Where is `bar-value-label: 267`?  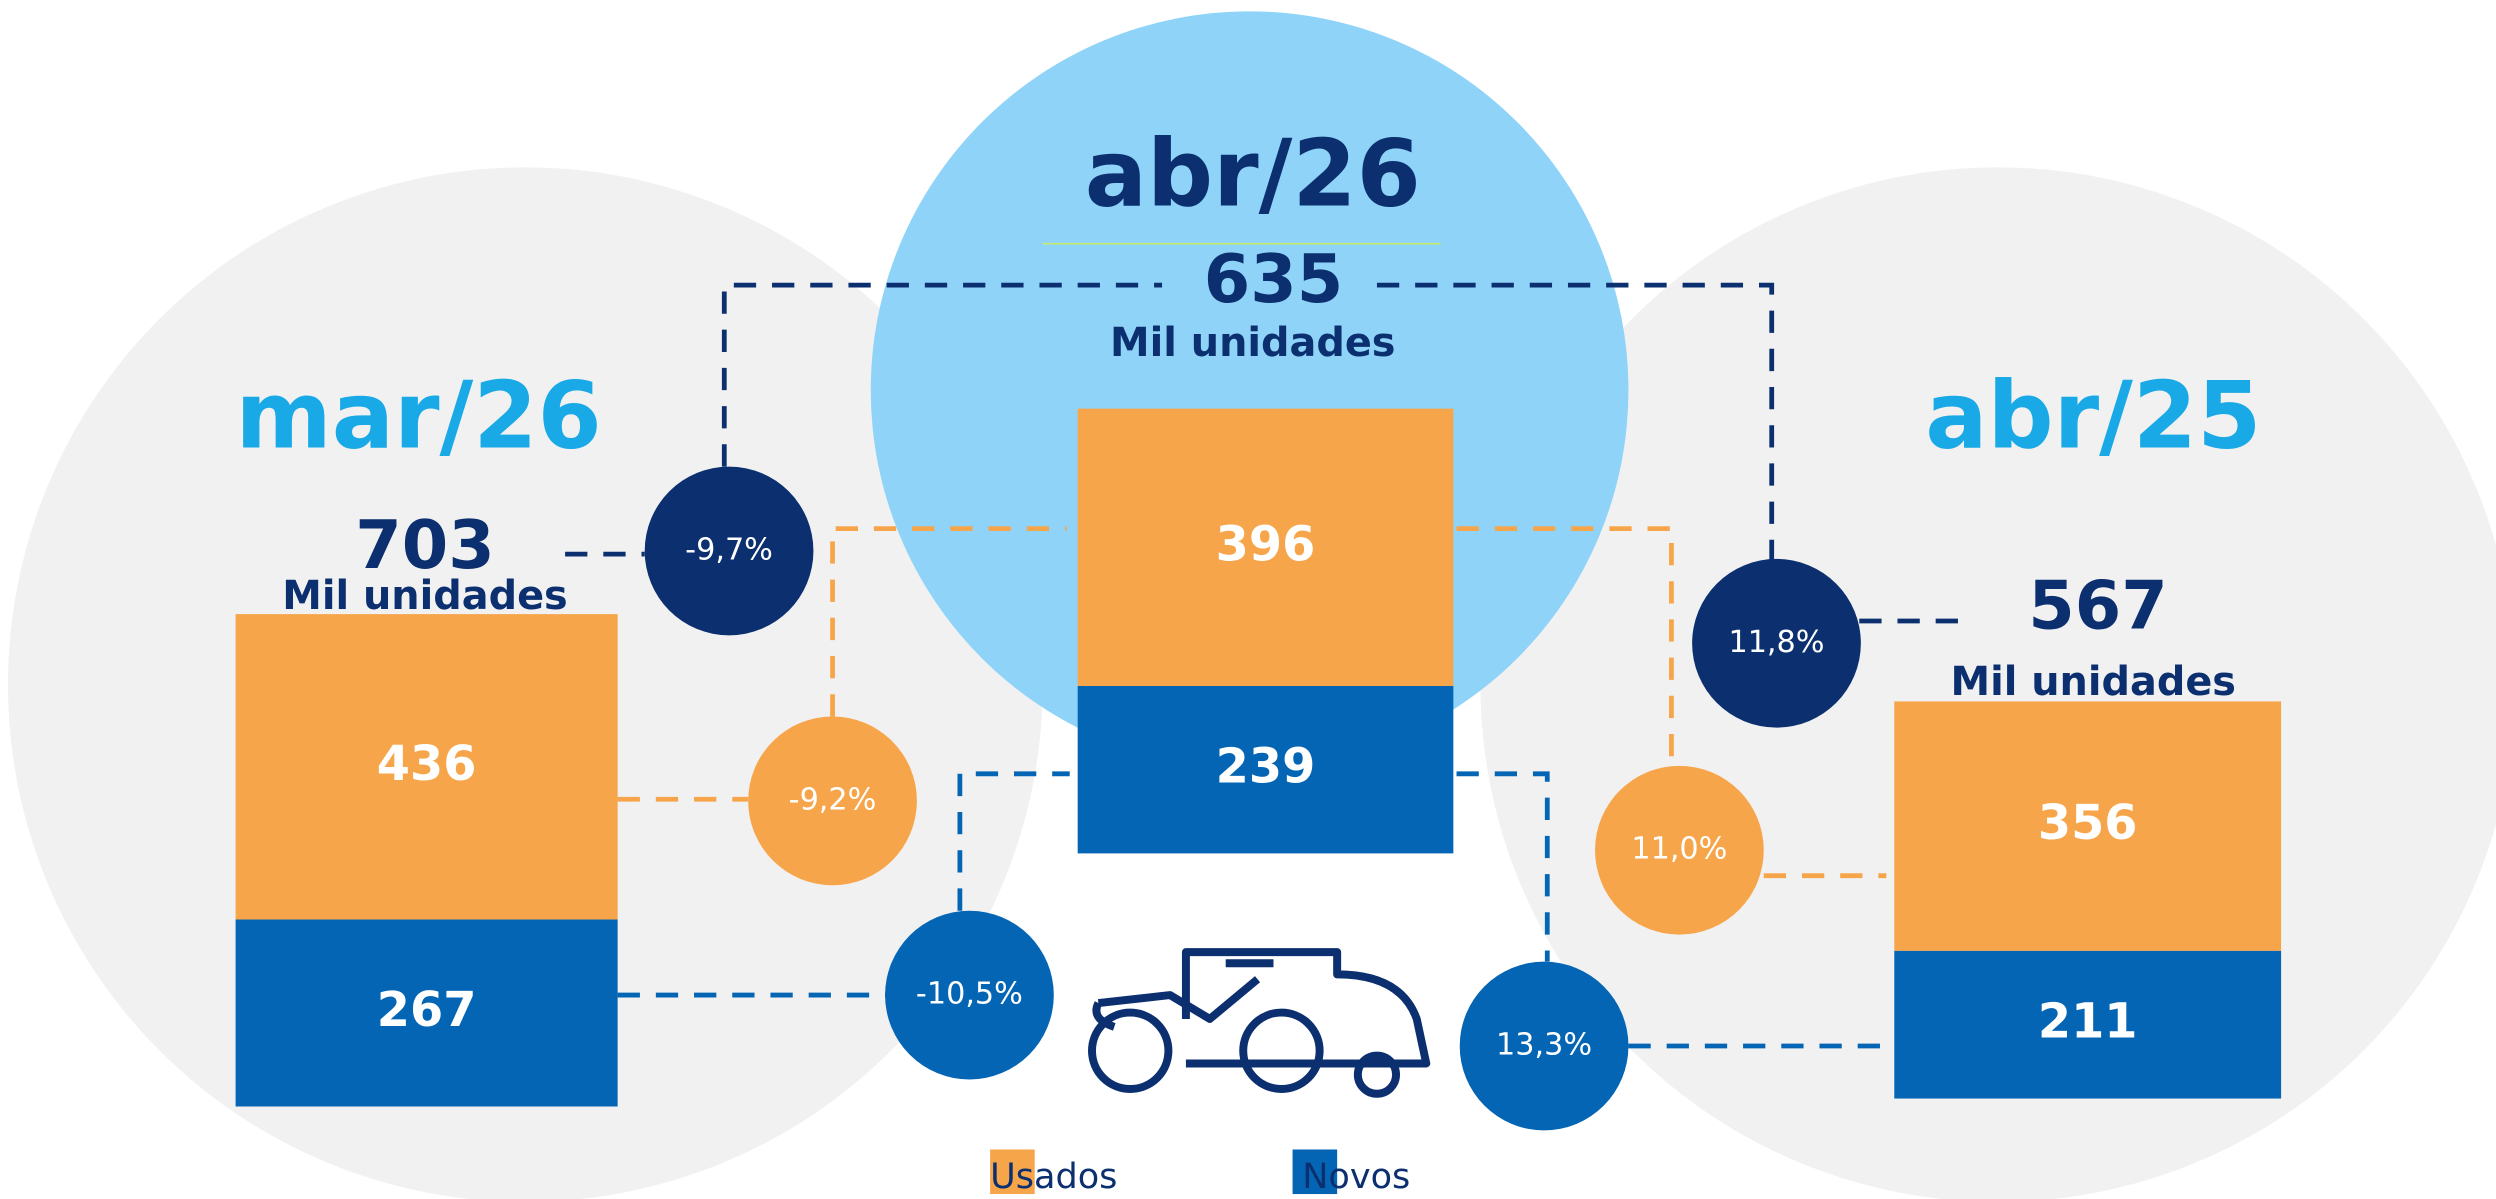
bar-value-label: 267 is located at coordinates (427, 1010).